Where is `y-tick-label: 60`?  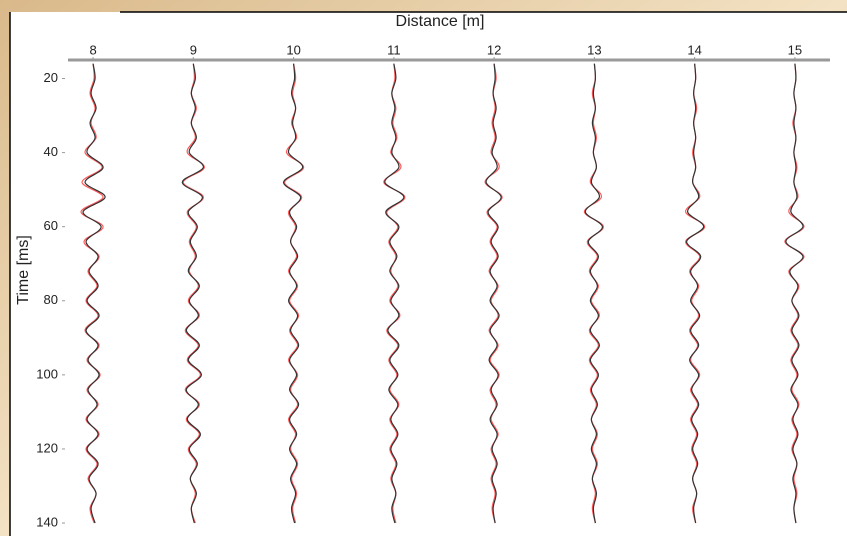
y-tick-label: 60 is located at coordinates (51, 225).